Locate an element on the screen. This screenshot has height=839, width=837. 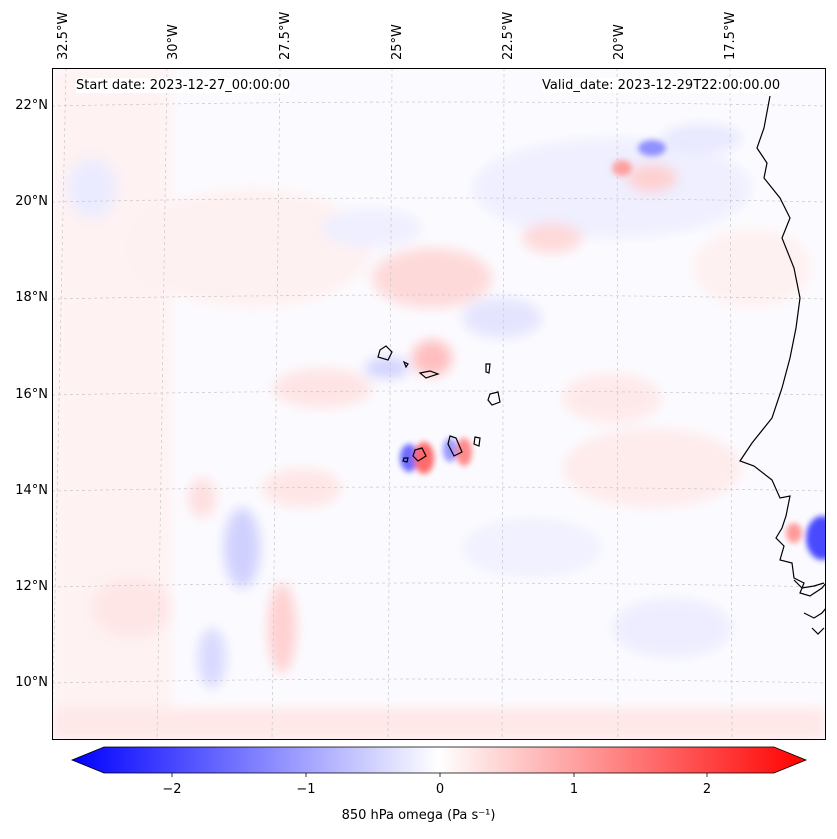
colorbar is located at coordinates (439, 761).